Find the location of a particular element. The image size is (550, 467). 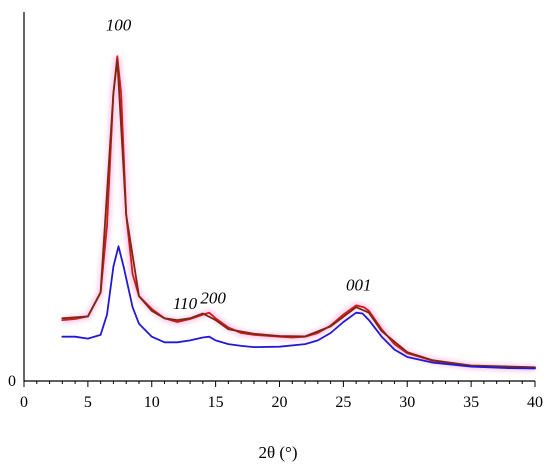

x-tick-label: 35 is located at coordinates (471, 402).